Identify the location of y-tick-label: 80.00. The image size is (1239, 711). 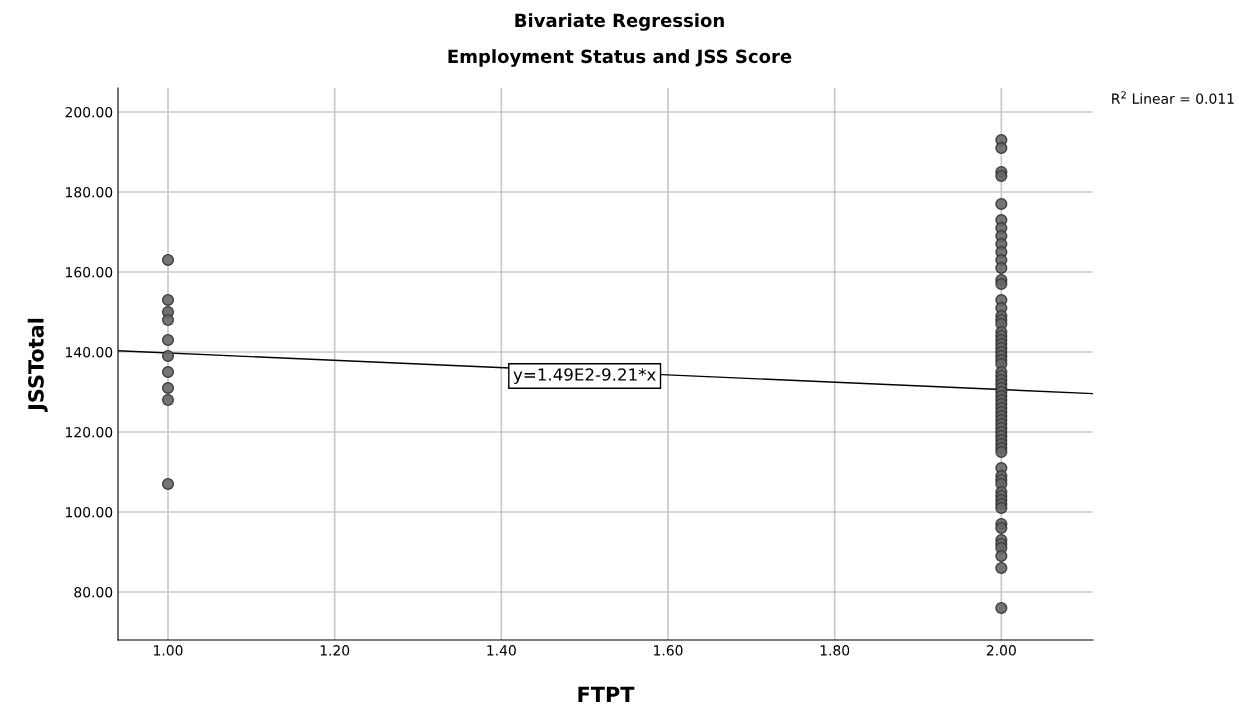
(93, 592).